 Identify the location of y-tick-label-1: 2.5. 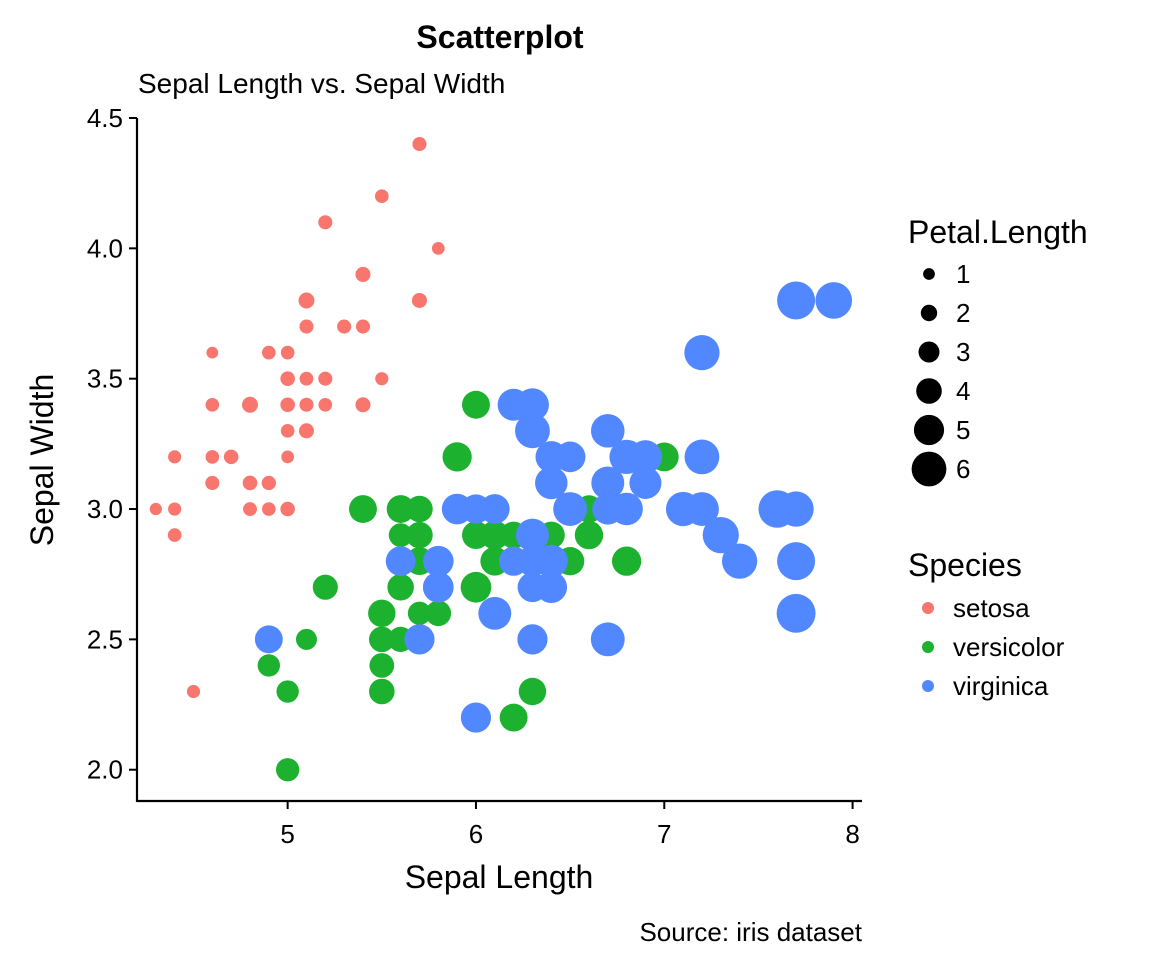
(105, 639).